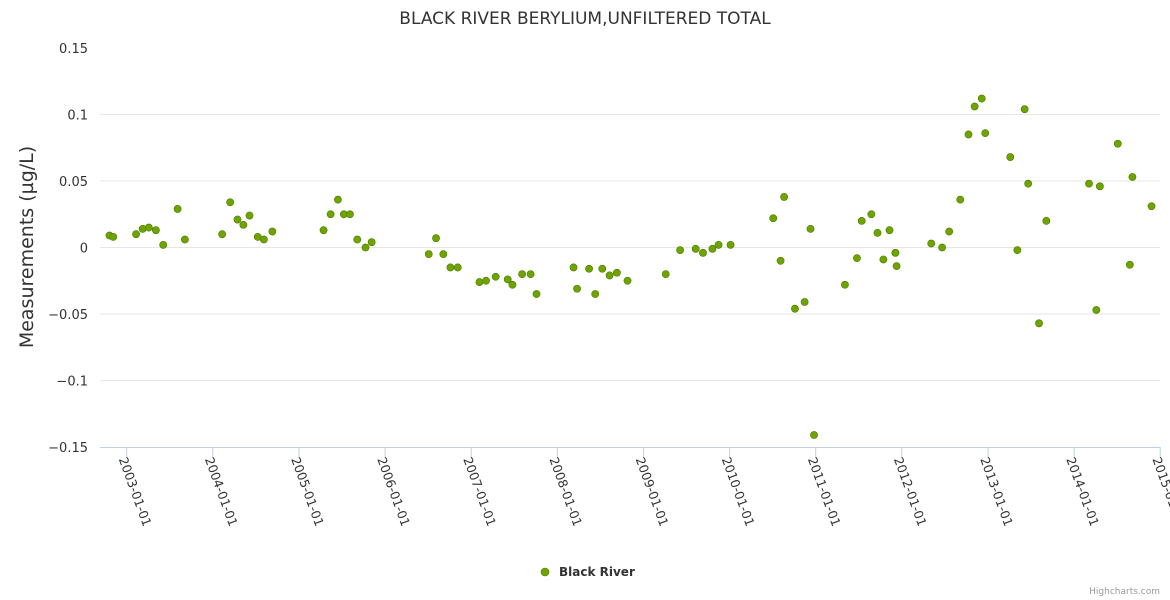 This screenshot has width=1170, height=600. What do you see at coordinates (68, 315) in the screenshot?
I see `y-tick-label: −0.05` at bounding box center [68, 315].